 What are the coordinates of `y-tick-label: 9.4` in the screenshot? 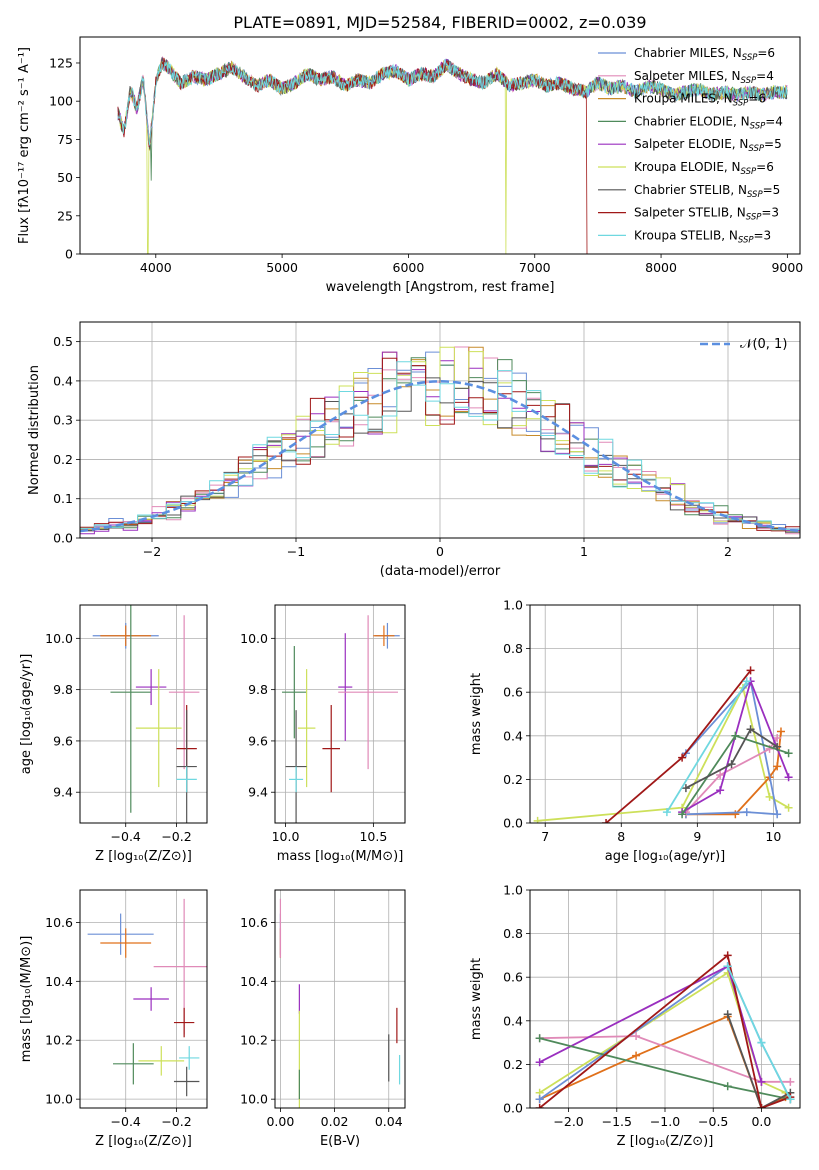 It's located at (63, 792).